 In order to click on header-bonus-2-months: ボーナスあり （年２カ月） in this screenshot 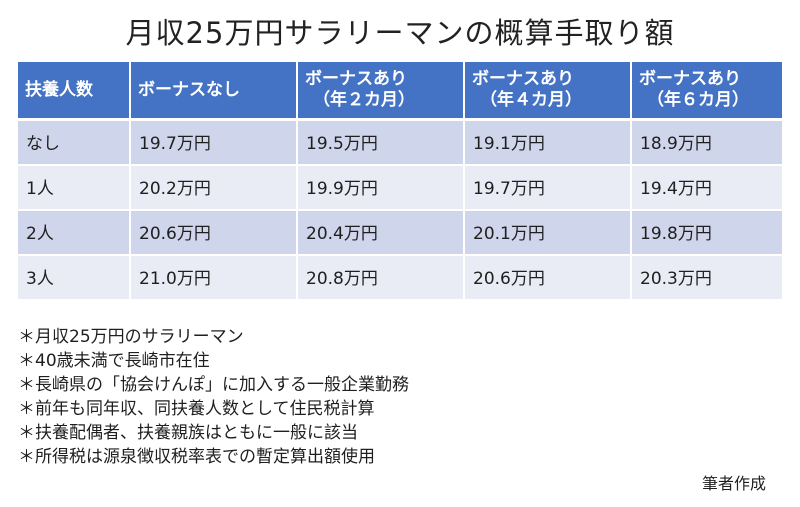, I will do `click(381, 91)`.